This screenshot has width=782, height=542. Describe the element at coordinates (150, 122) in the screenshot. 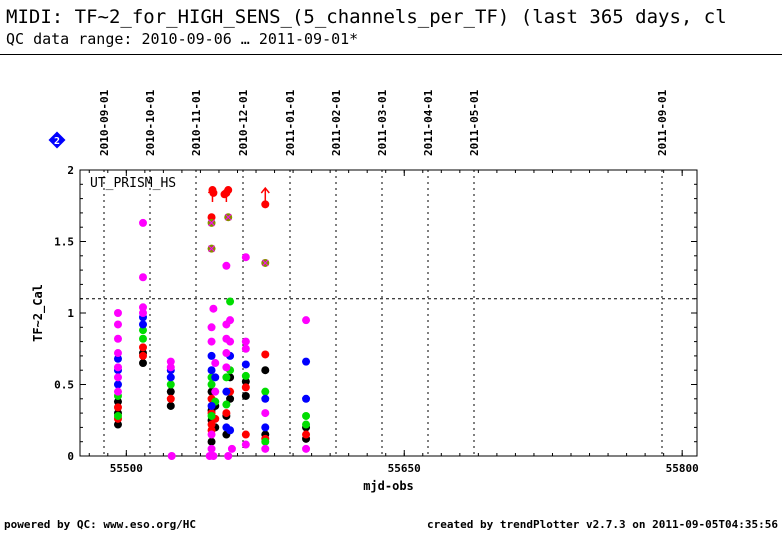

I see `date-marker-label: 2010-10-01` at that location.